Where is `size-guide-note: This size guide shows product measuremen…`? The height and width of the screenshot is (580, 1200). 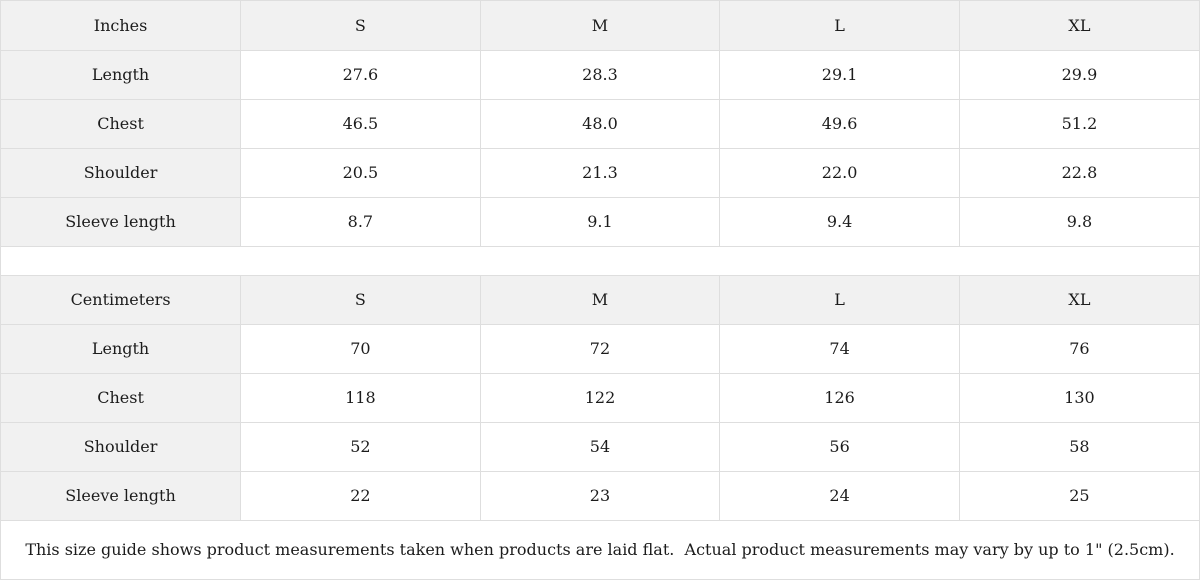 size-guide-note: This size guide shows product measuremen… is located at coordinates (600, 549).